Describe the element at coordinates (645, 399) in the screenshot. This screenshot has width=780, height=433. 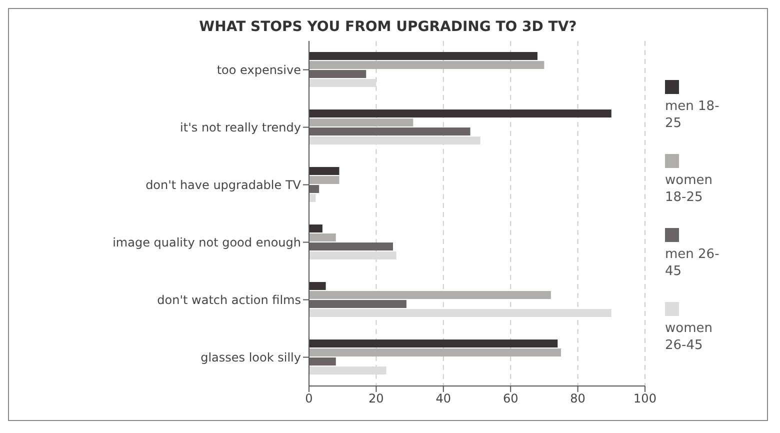
I see `x-tick-label: 100` at that location.